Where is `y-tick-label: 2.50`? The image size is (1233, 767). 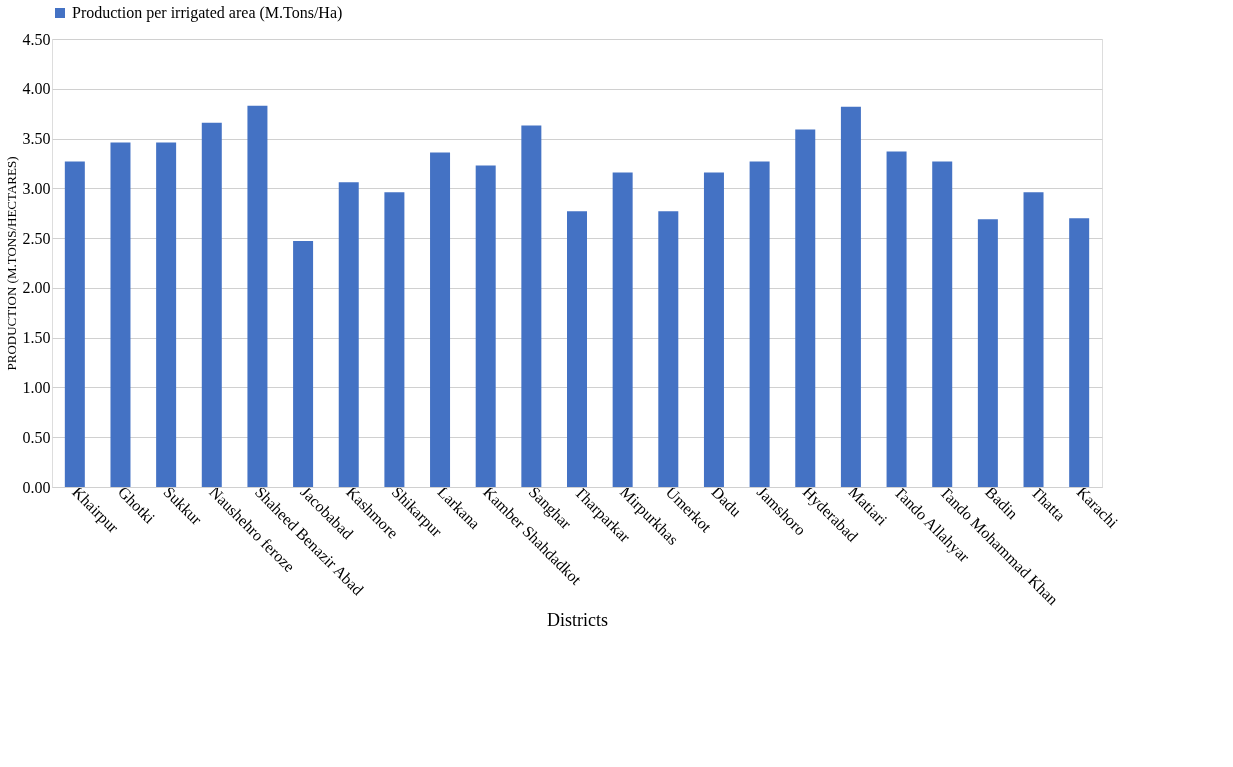 y-tick-label: 2.50 is located at coordinates (36, 238).